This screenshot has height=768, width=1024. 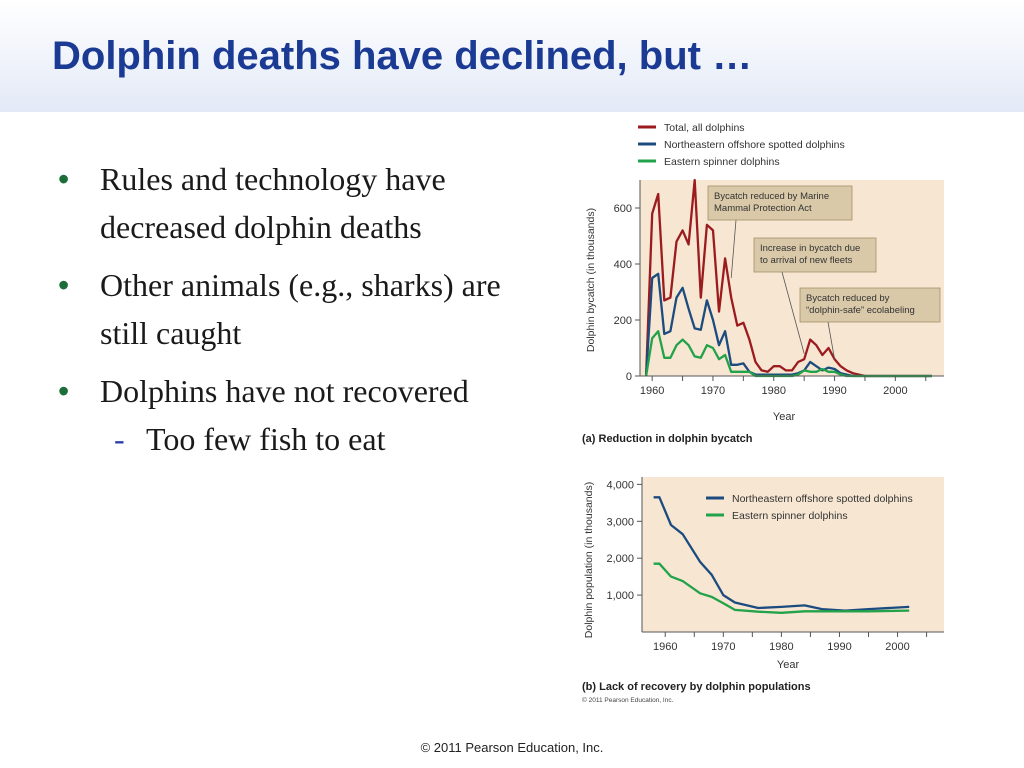 What do you see at coordinates (266, 439) in the screenshot?
I see `sub-bullet-text: Too few fish to eat` at bounding box center [266, 439].